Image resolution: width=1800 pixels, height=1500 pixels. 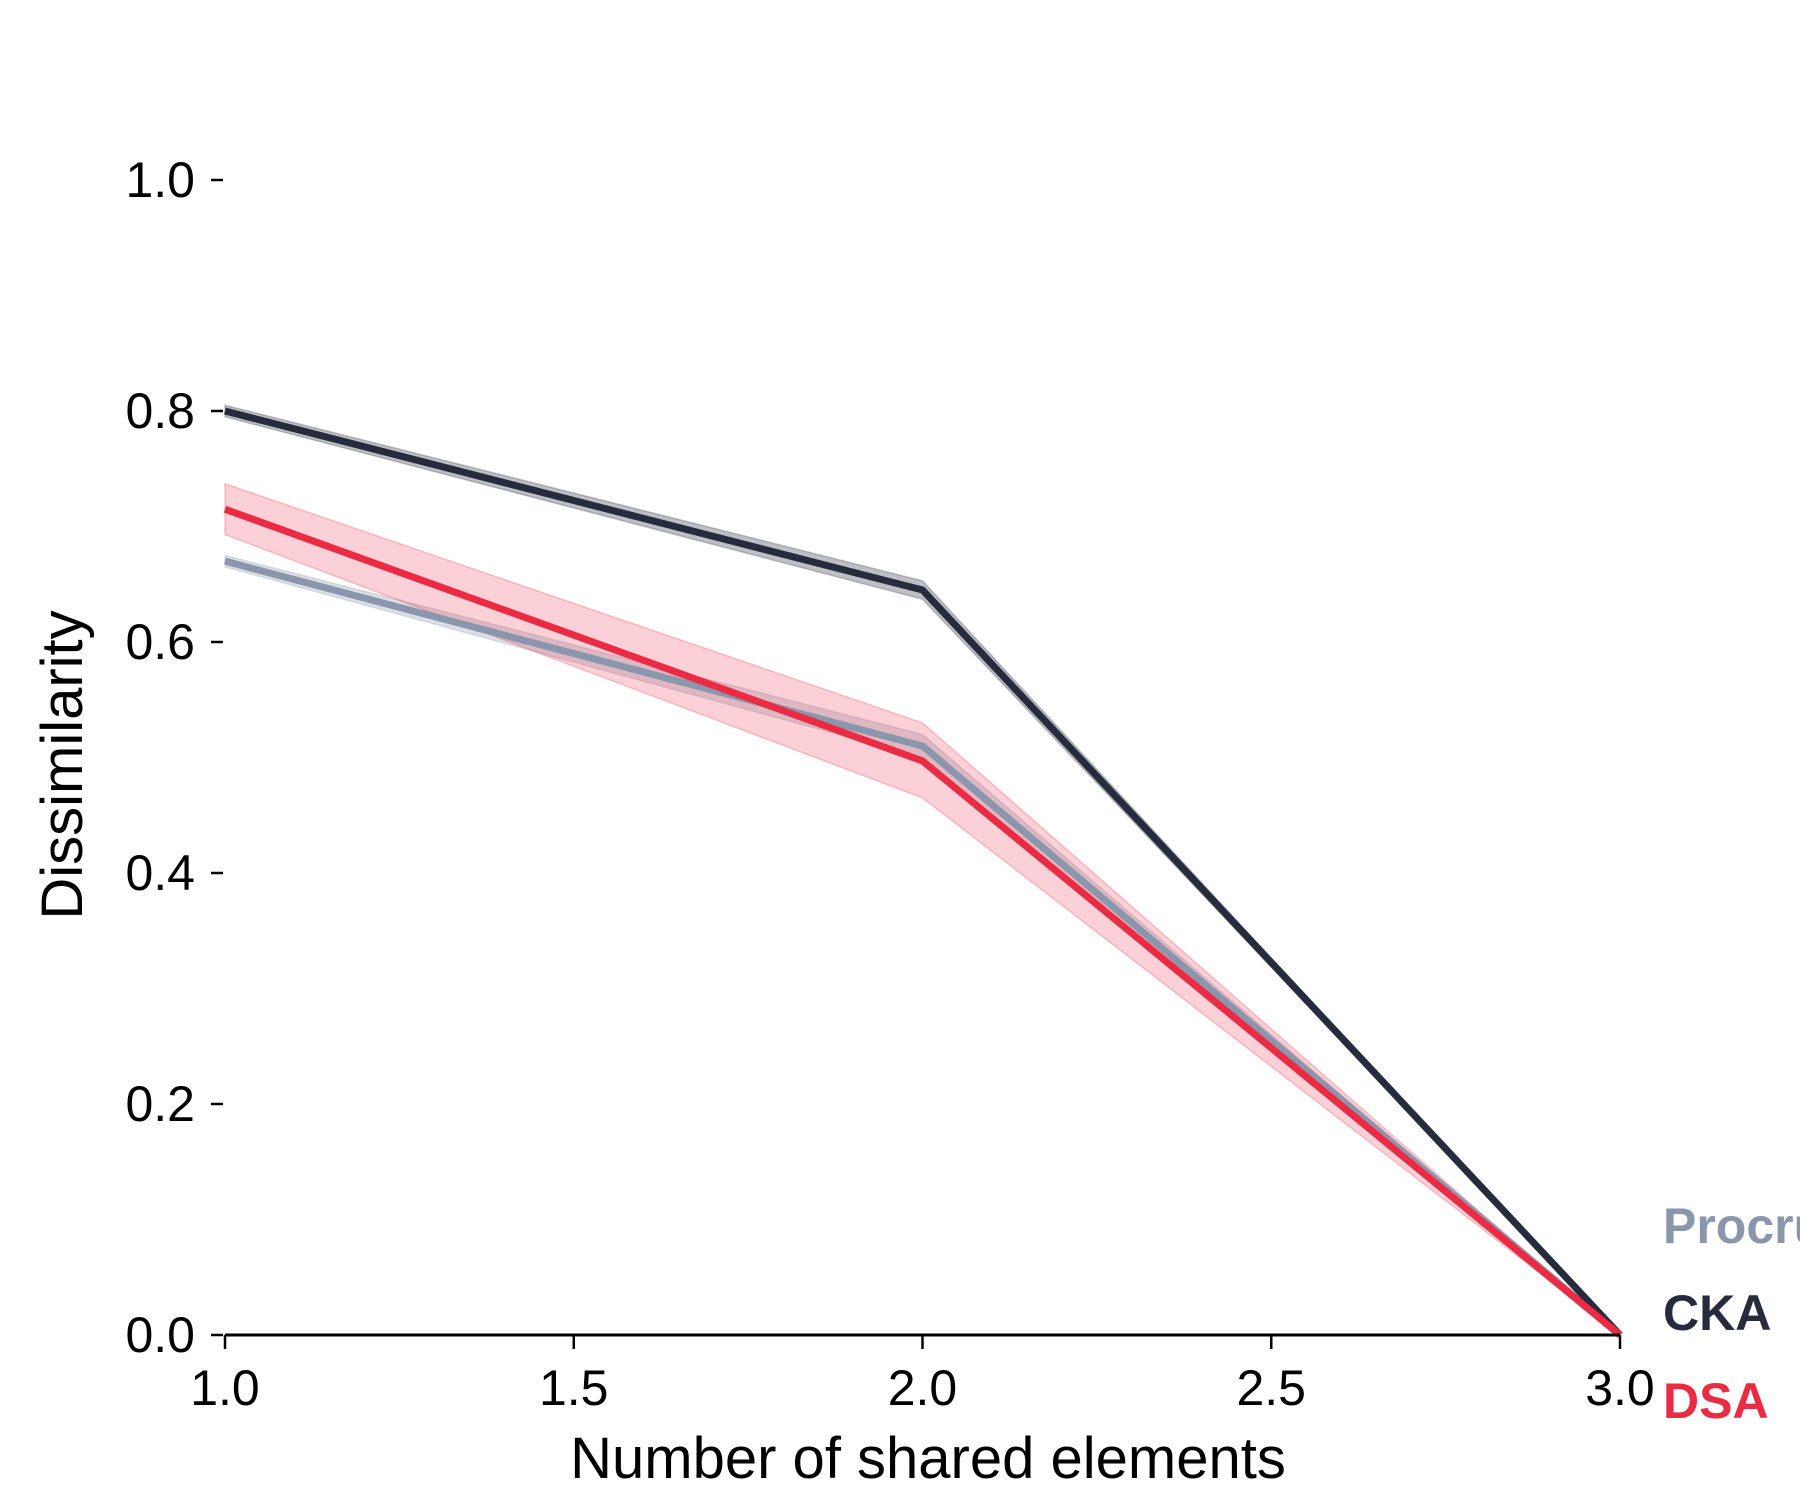 What do you see at coordinates (1271, 1388) in the screenshot?
I see `x-tick-label: 2.5` at bounding box center [1271, 1388].